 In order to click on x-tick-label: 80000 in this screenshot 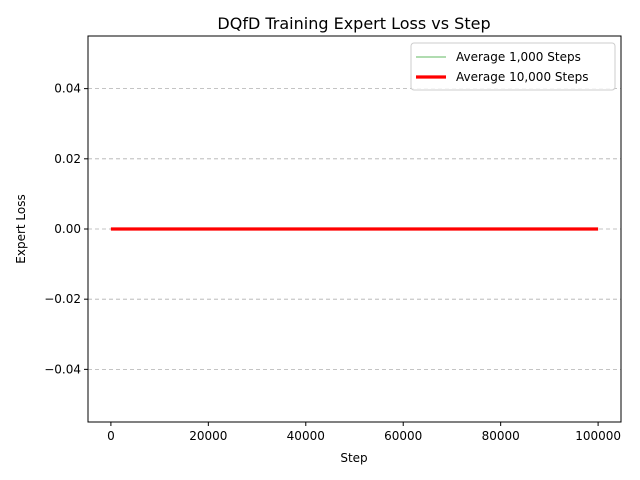, I will do `click(501, 436)`.